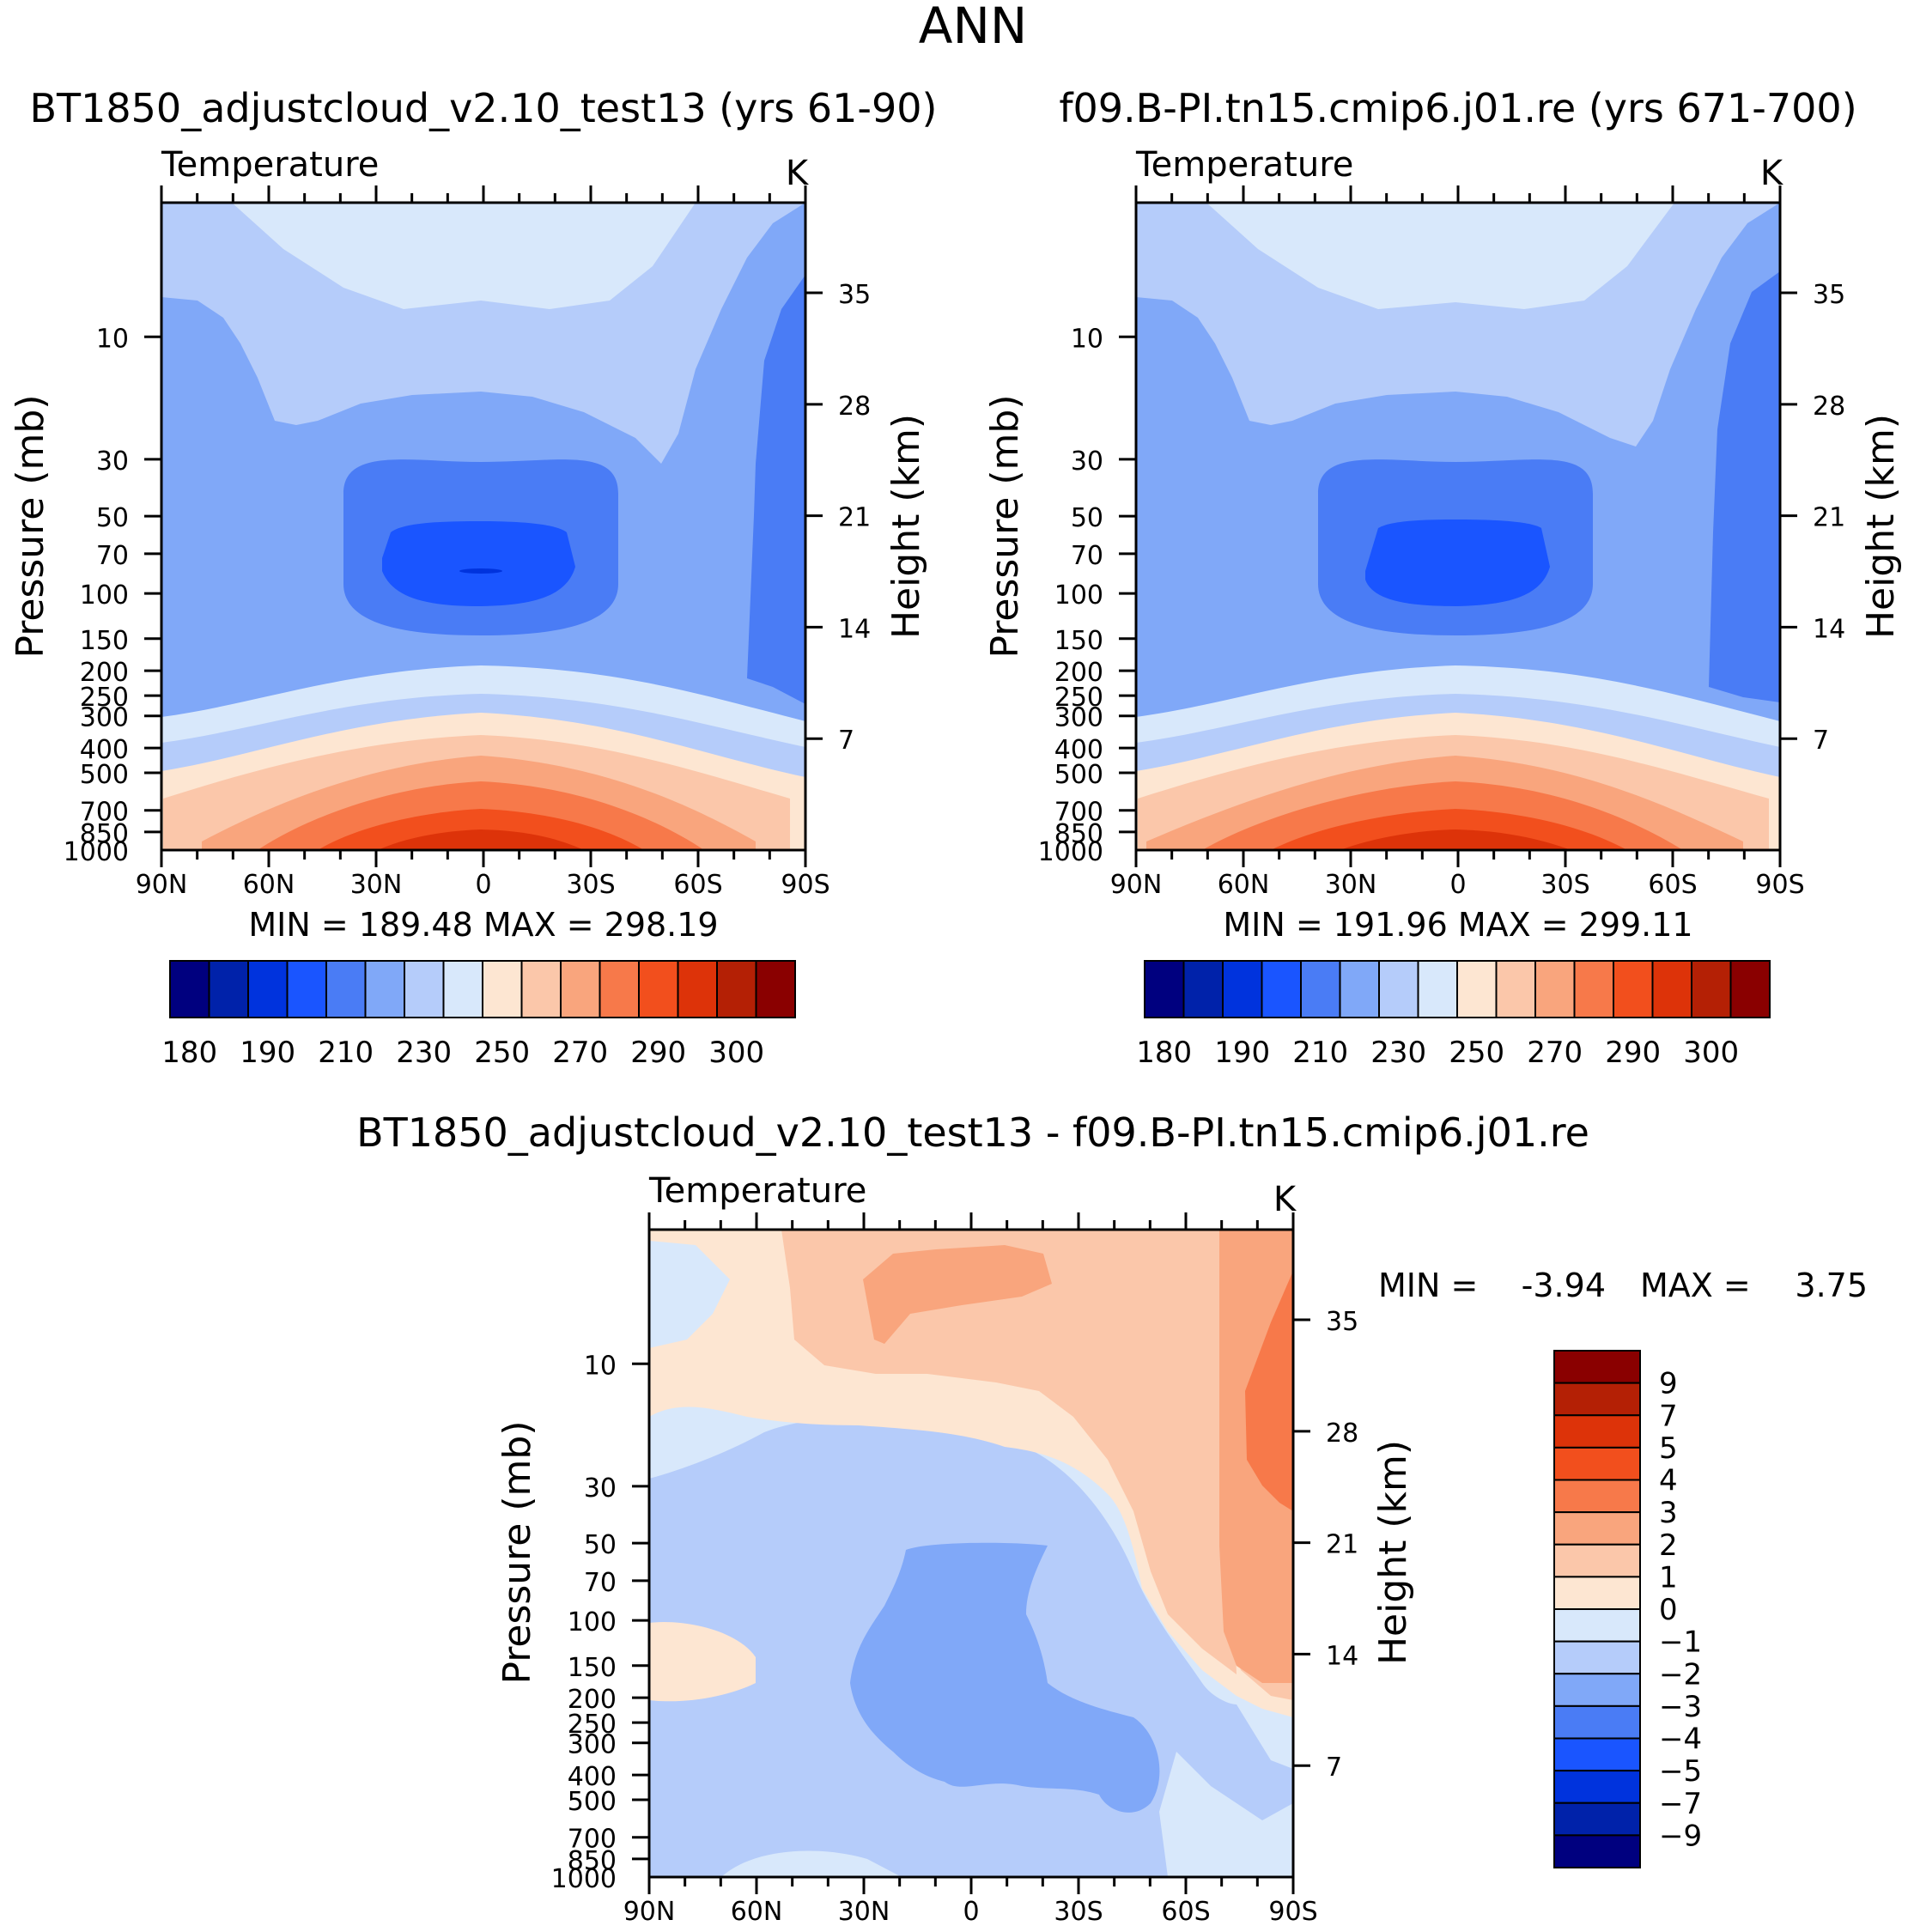  Describe the element at coordinates (1668, 1610) in the screenshot. I see `colorbar-label: 0` at that location.